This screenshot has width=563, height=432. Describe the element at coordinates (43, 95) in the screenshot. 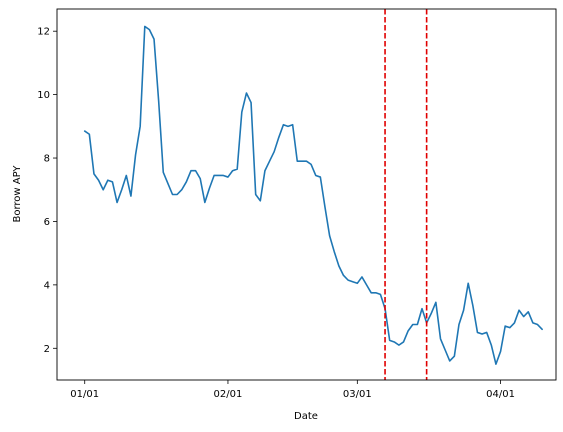

I see `y-tick-label: 10` at that location.